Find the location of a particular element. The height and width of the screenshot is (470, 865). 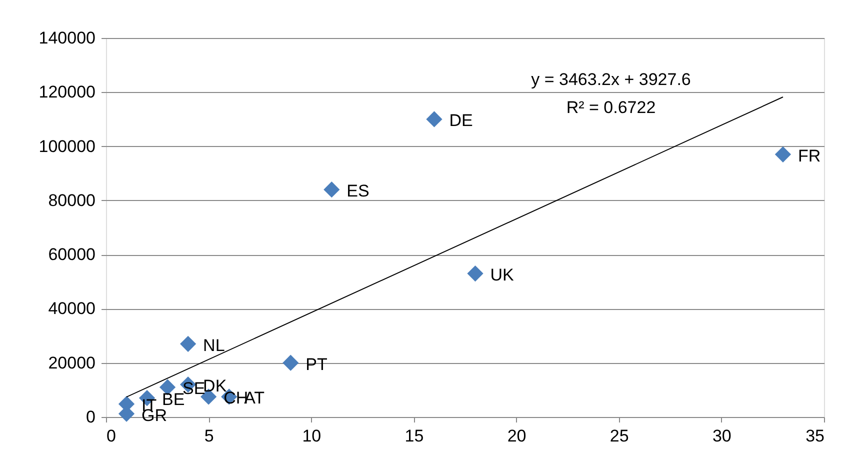

x-tick-label: 20 is located at coordinates (516, 436).